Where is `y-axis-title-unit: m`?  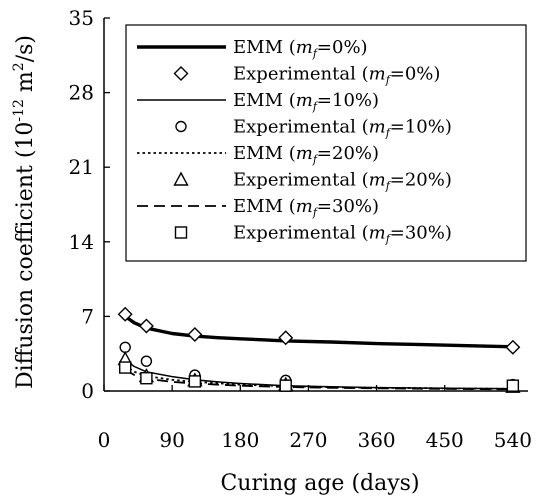
y-axis-title-unit: m is located at coordinates (25, 85).